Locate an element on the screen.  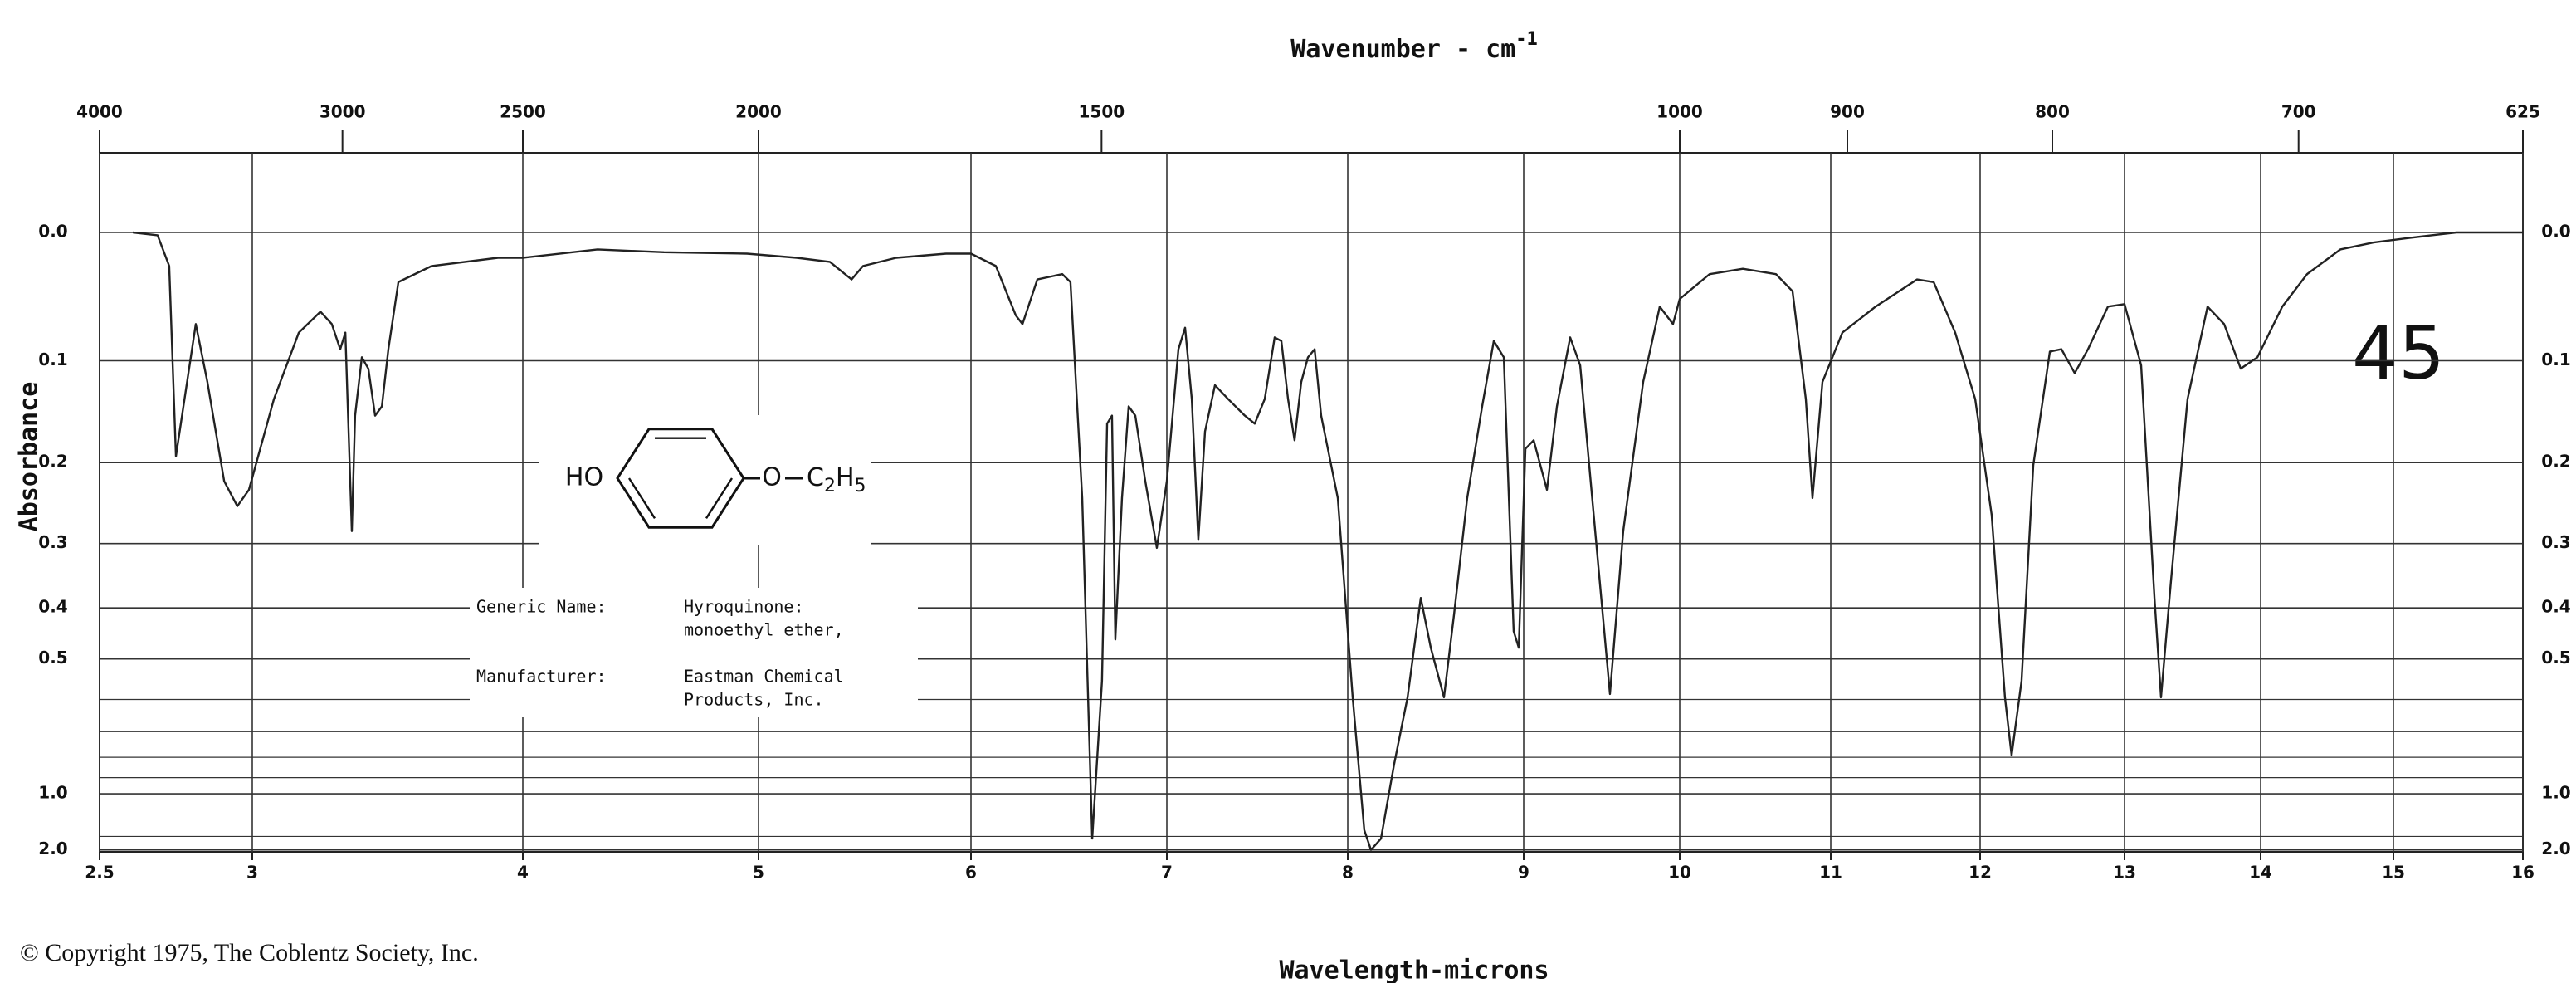
structure-group-part: 2 is located at coordinates (830, 486).